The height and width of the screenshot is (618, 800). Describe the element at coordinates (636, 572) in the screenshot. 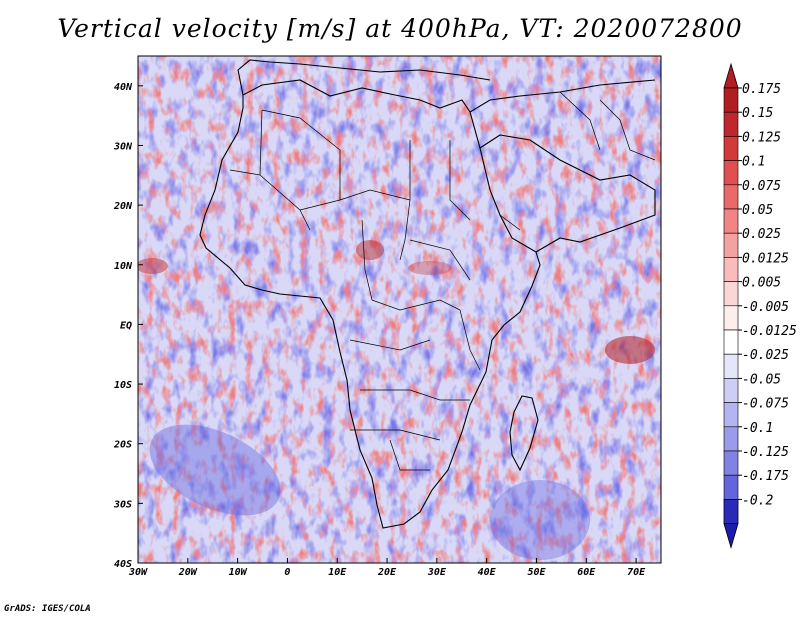

I see `lon-tick-label: 70E` at that location.